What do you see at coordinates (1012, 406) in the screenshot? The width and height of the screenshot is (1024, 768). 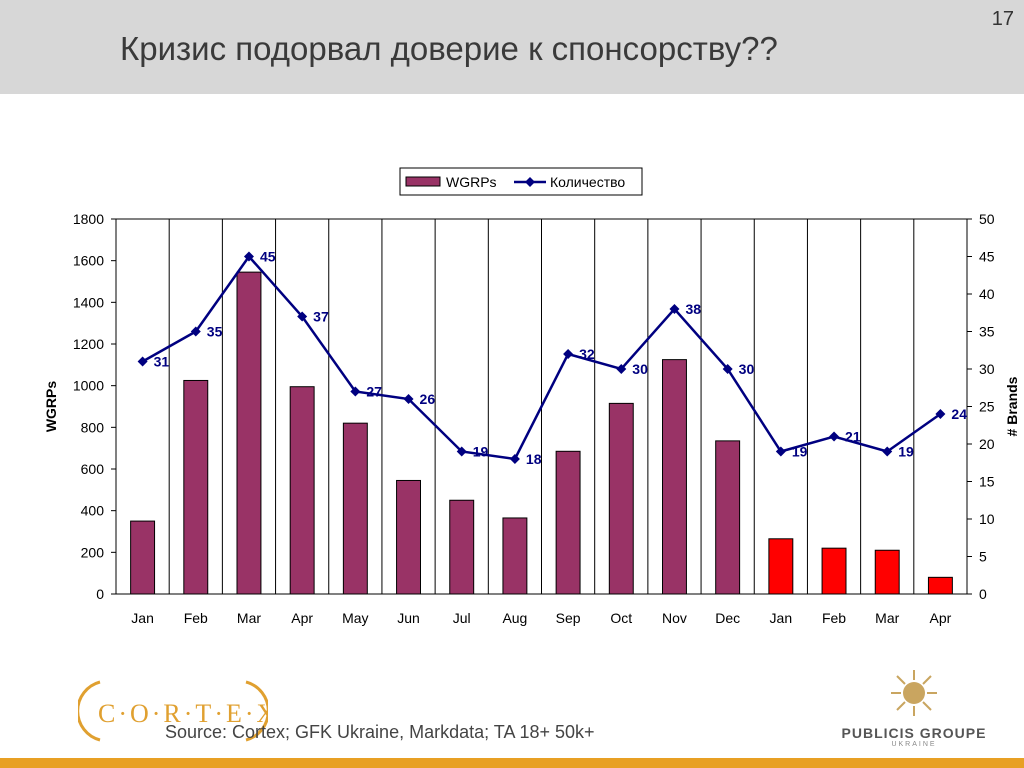 I see `y-axis-title-right: # Brands` at bounding box center [1012, 406].